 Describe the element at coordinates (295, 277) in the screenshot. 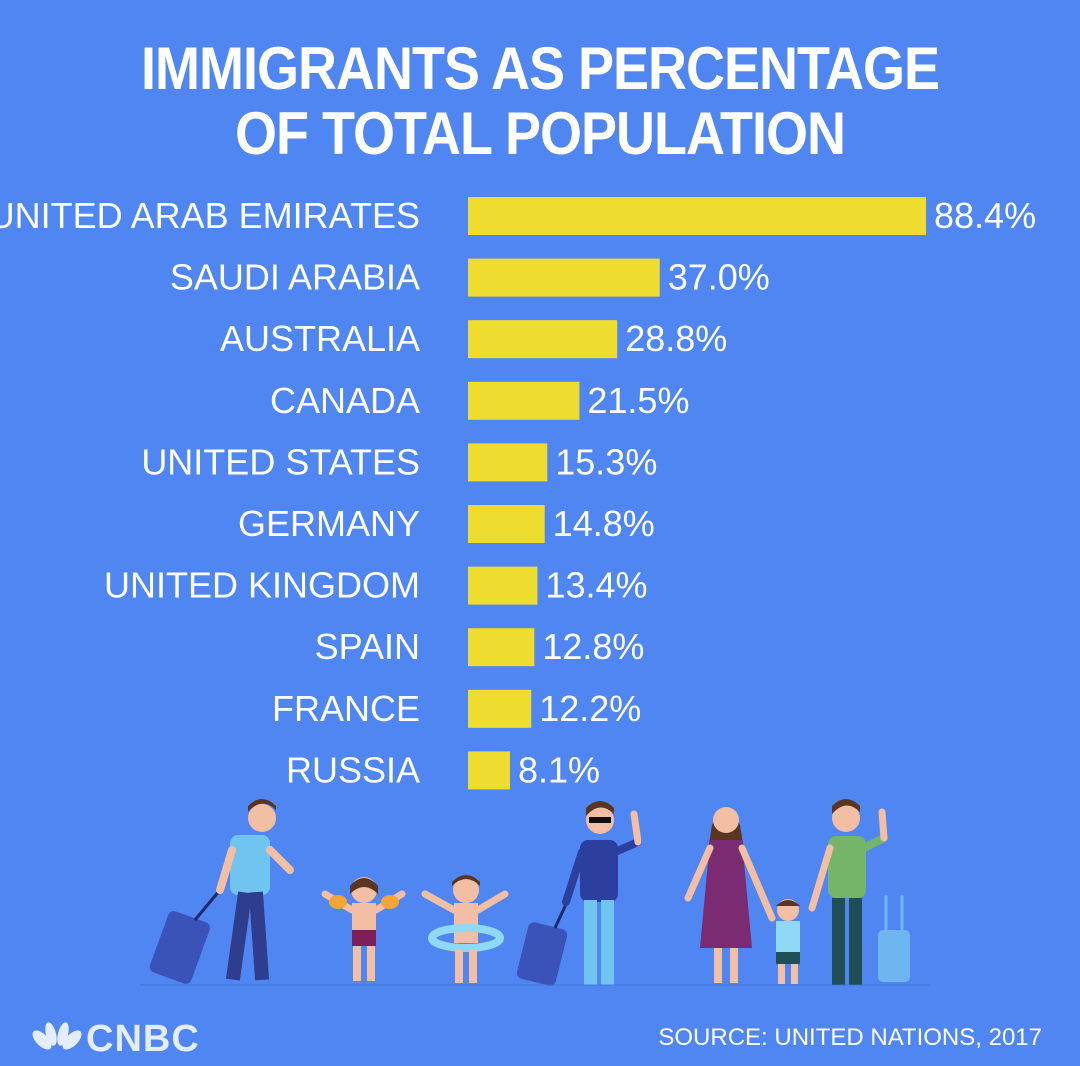

I see `category-label: SAUDI ARABIA` at that location.